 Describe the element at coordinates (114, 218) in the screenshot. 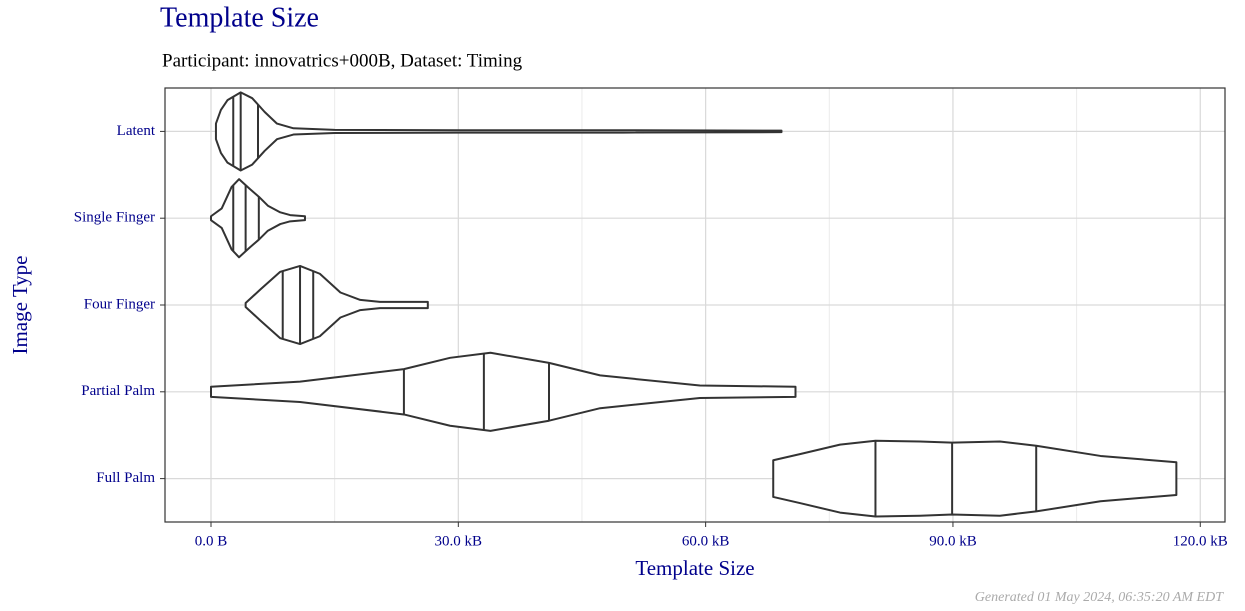

I see `y-tick-label: Single Finger` at that location.